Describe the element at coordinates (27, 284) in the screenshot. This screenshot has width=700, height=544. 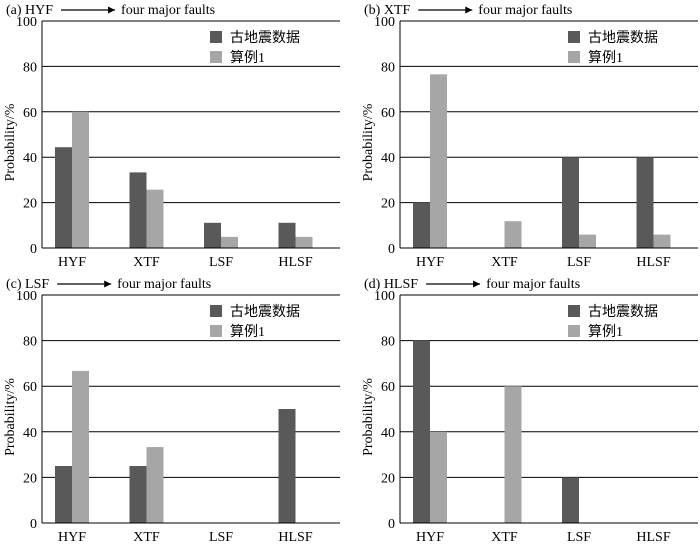
I see `panel-title: (c) LSF` at that location.